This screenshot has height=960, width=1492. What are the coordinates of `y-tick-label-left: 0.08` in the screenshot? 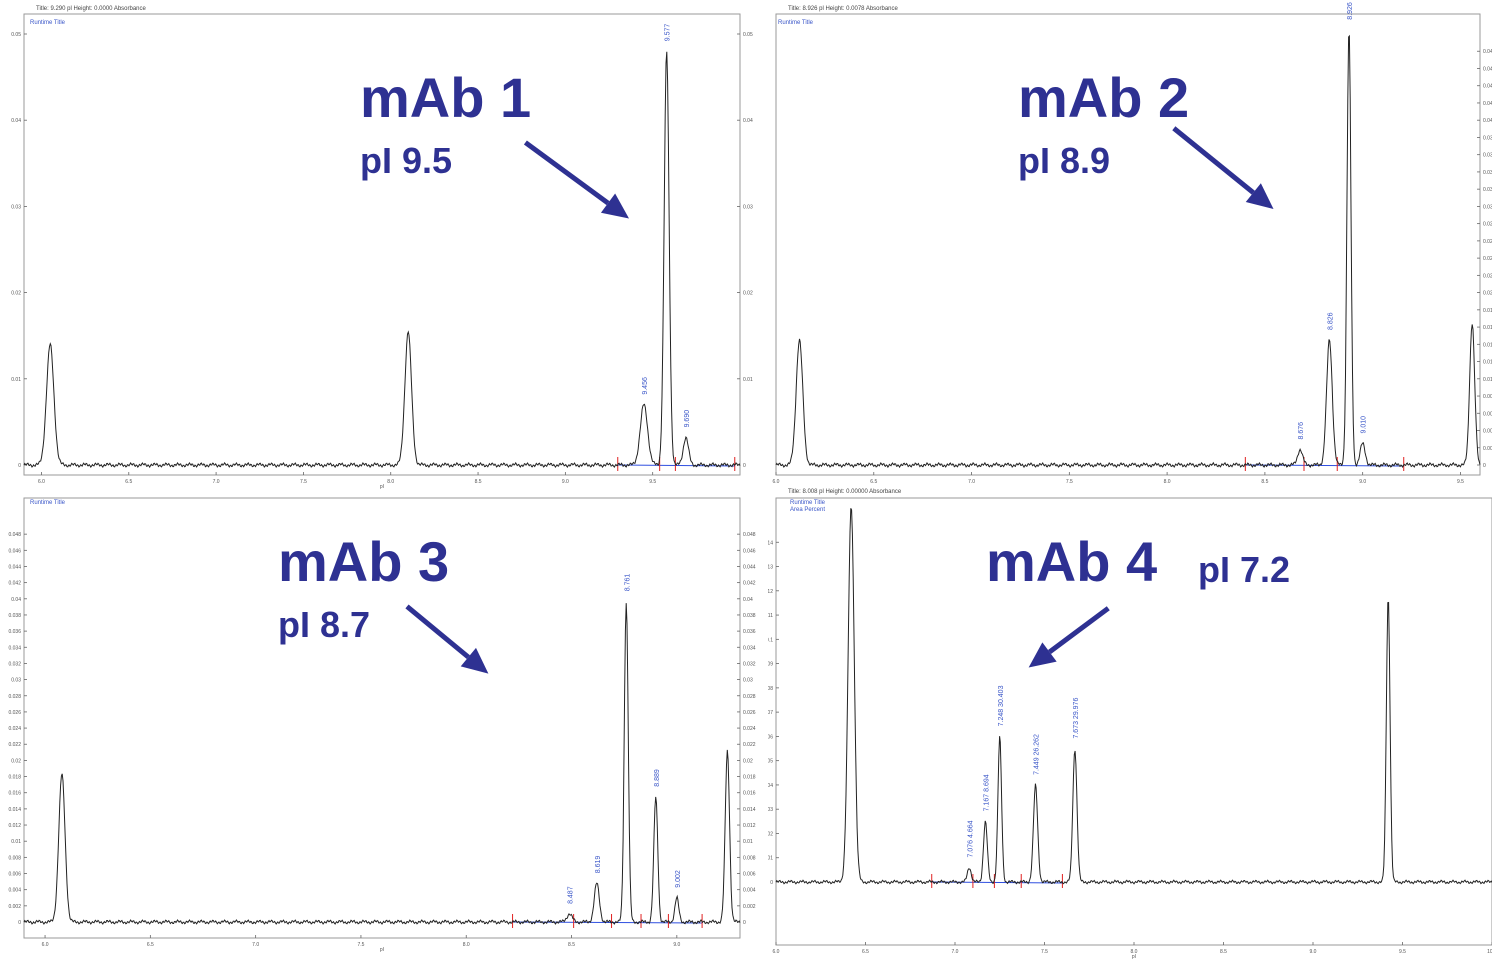 It's located at (770, 689).